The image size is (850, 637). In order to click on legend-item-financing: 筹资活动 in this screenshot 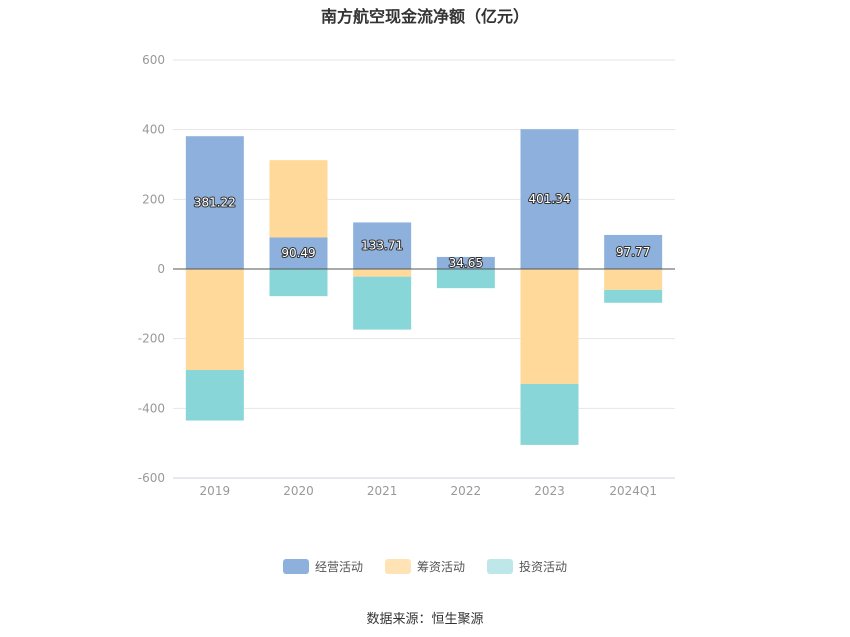, I will do `click(424, 566)`.